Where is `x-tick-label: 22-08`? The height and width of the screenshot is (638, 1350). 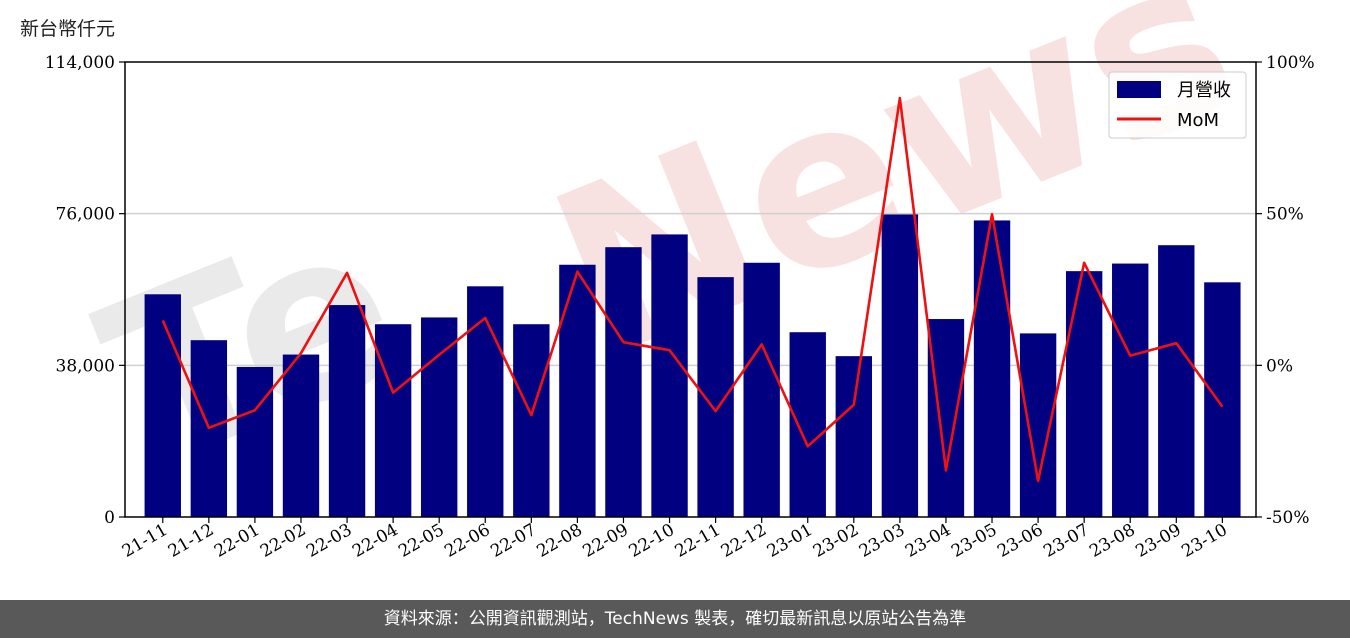 x-tick-label: 22-08 is located at coordinates (559, 541).